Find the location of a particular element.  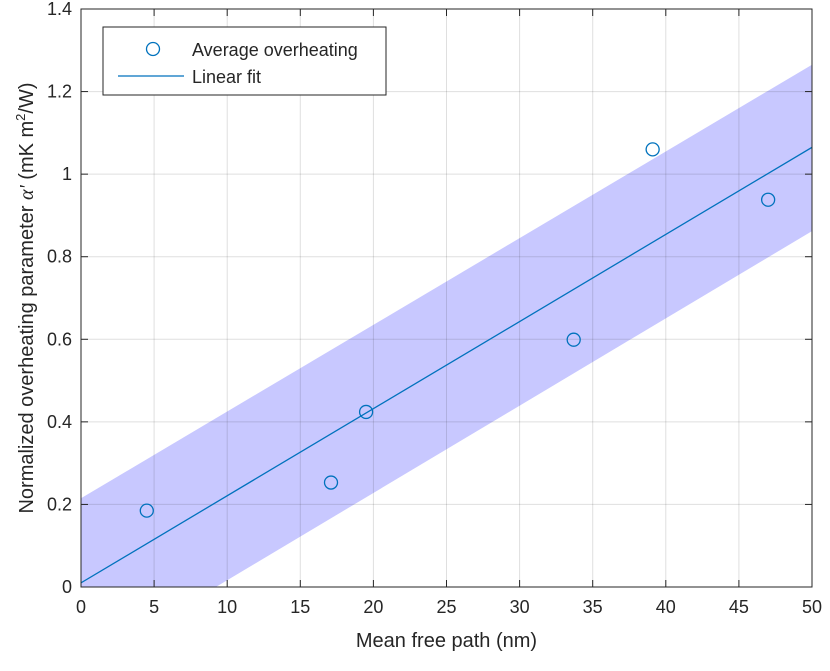

x-tick-label: 15 is located at coordinates (300, 607).